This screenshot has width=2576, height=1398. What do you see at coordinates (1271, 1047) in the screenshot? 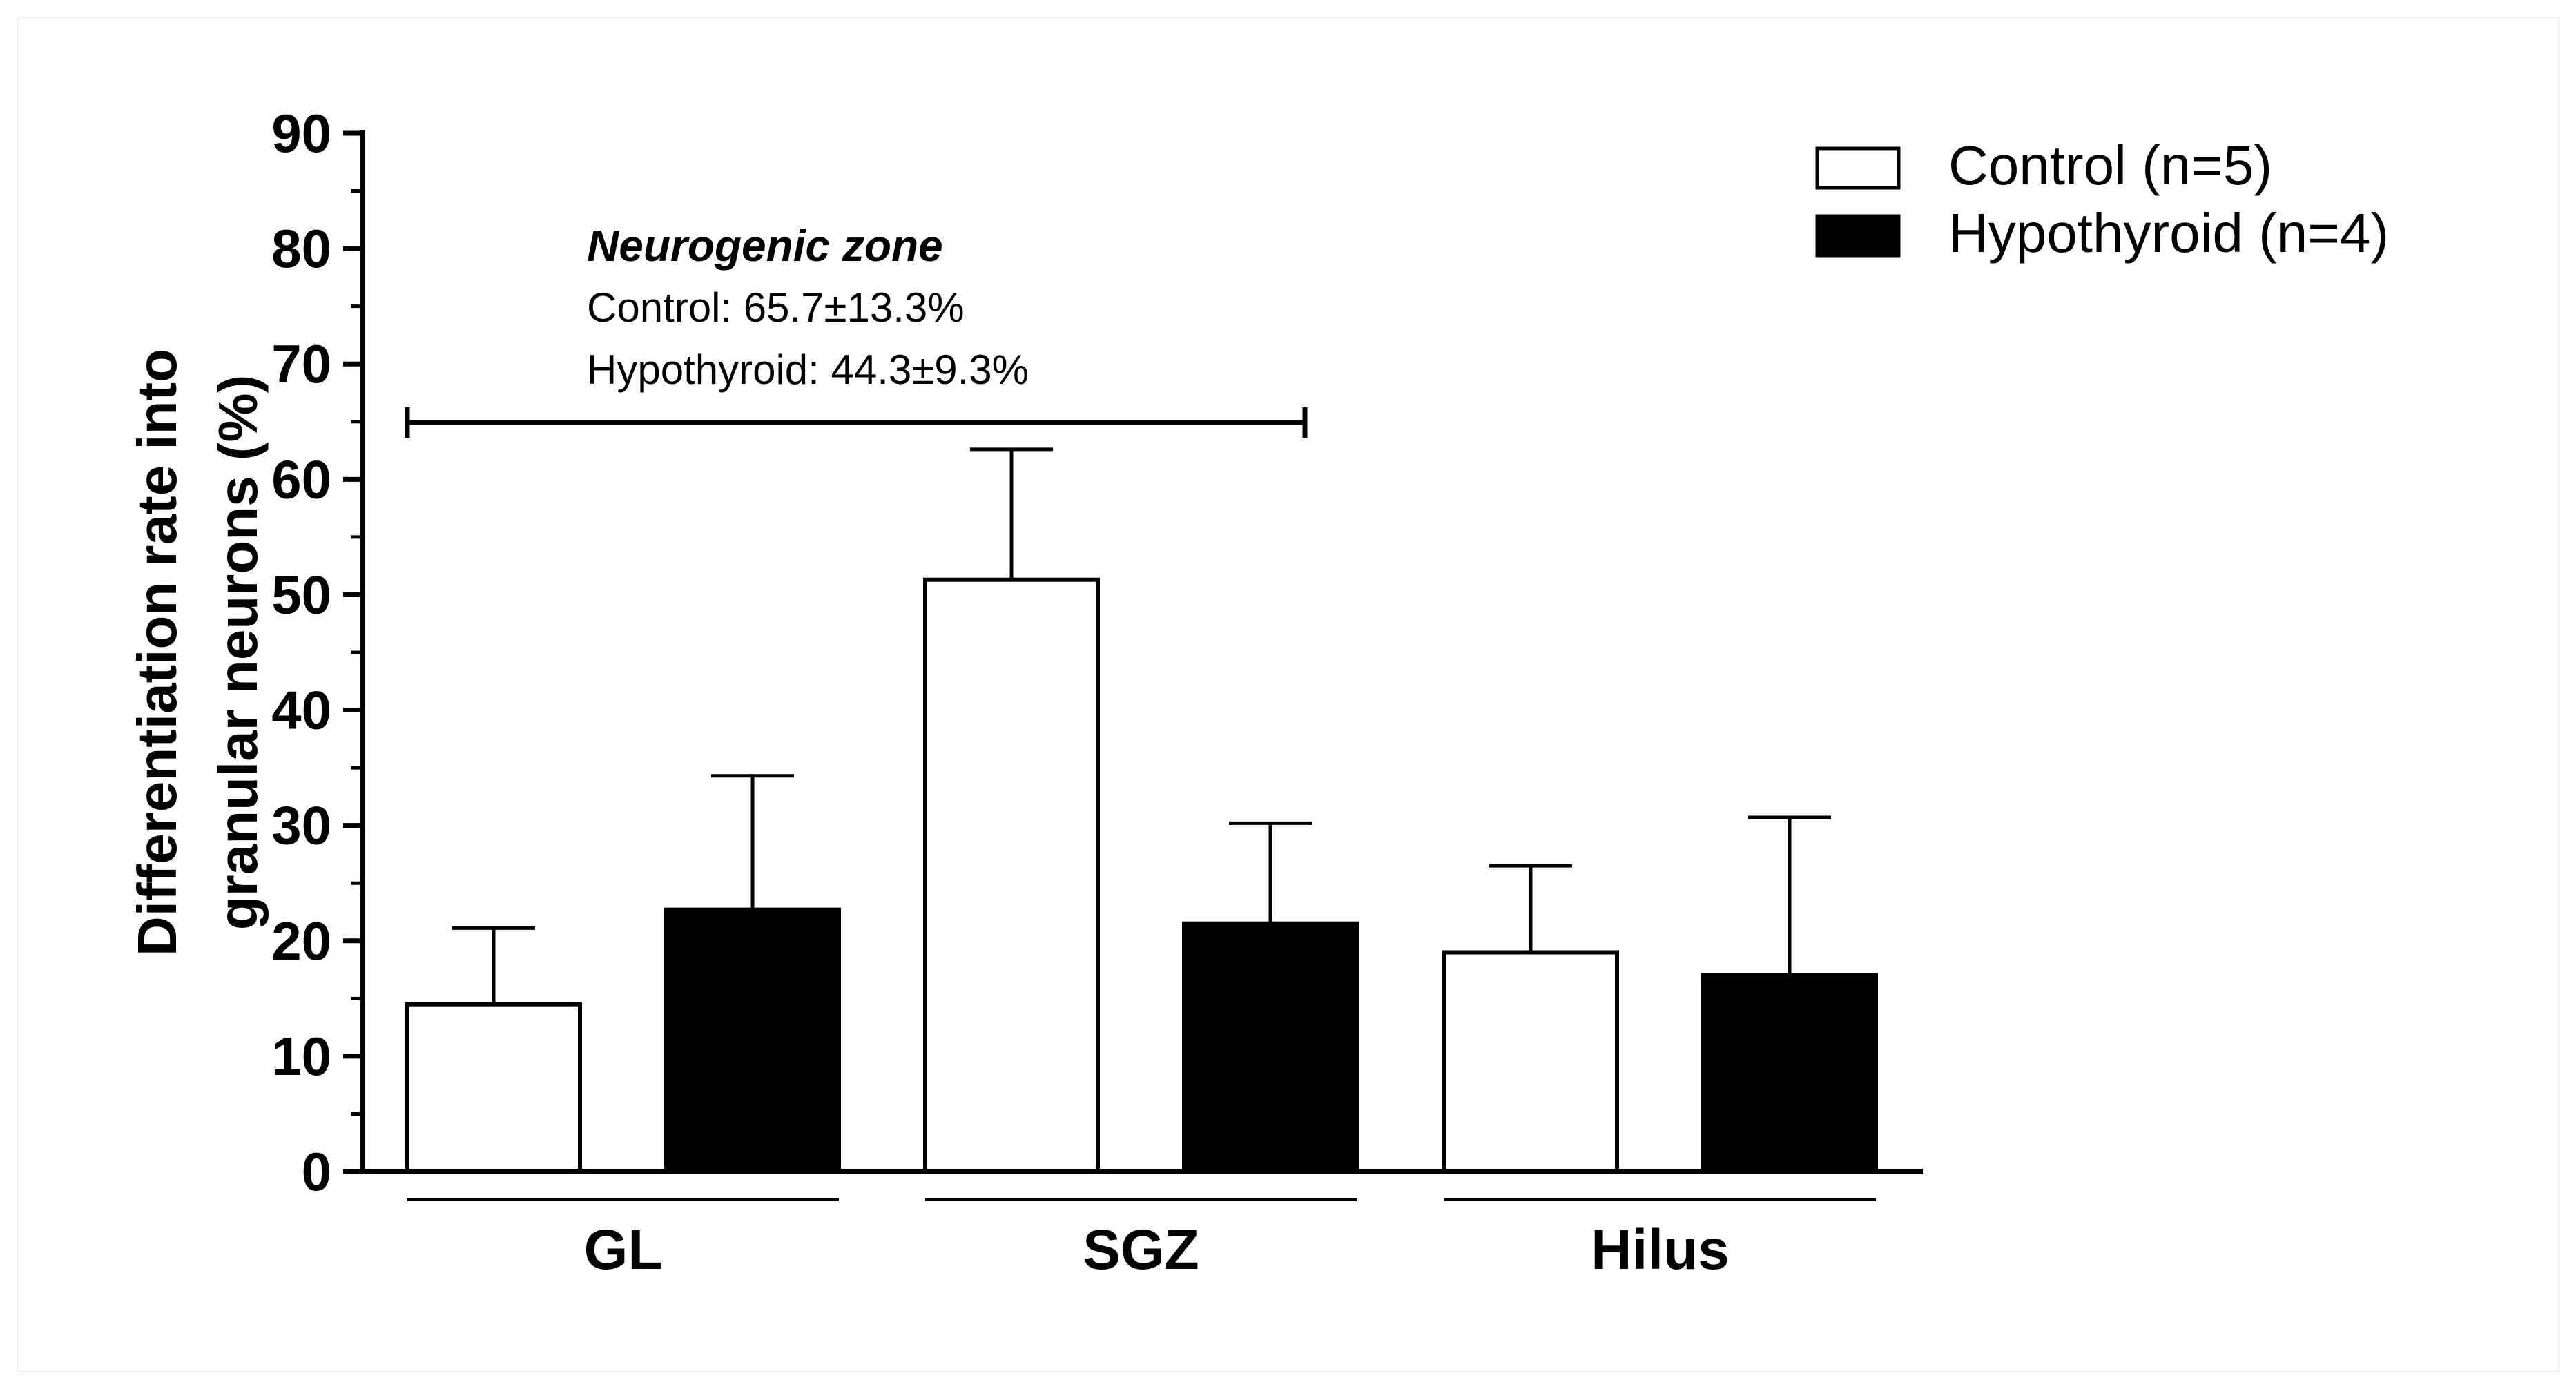
I see `bar-hypothyroid-sgz` at bounding box center [1271, 1047].